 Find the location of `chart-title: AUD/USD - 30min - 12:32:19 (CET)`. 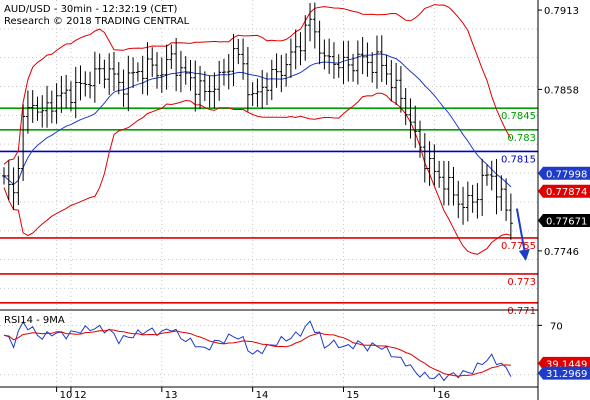

chart-title: AUD/USD - 30min - 12:32:19 (CET) is located at coordinates (91, 9).